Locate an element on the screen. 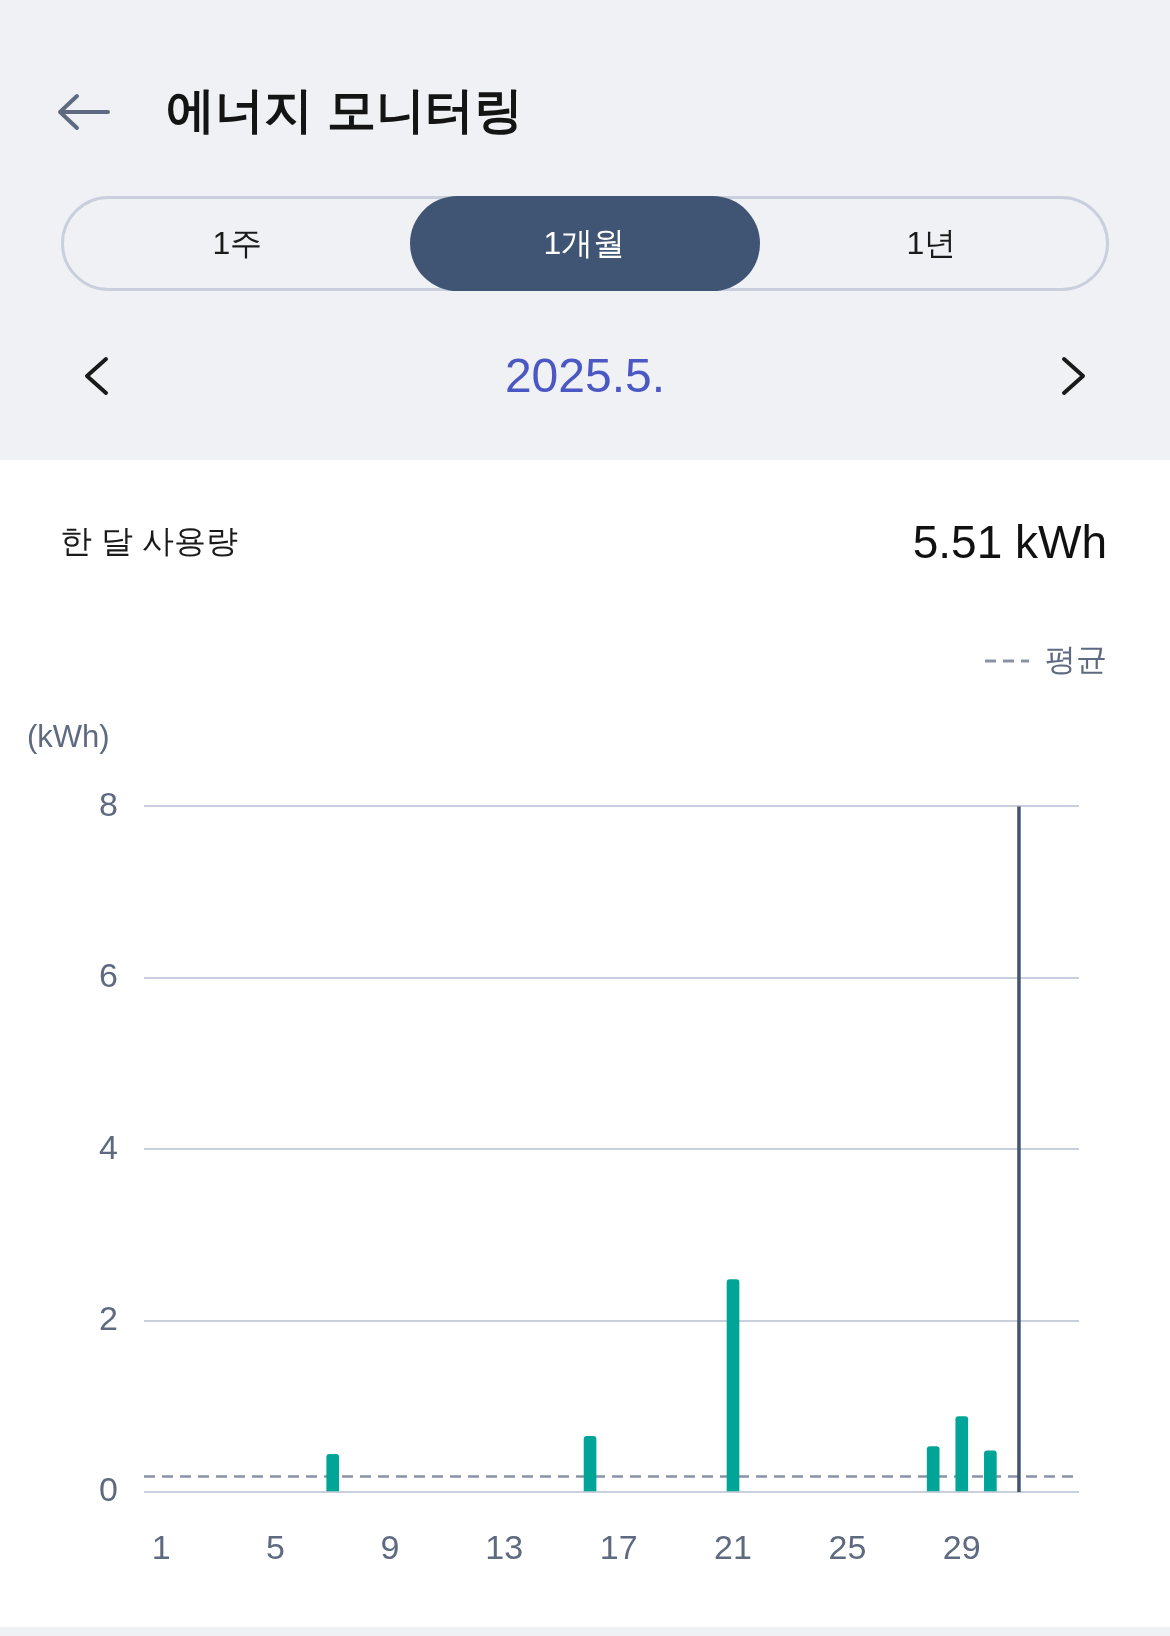  text: 한 달 사용량 is located at coordinates (149, 541).